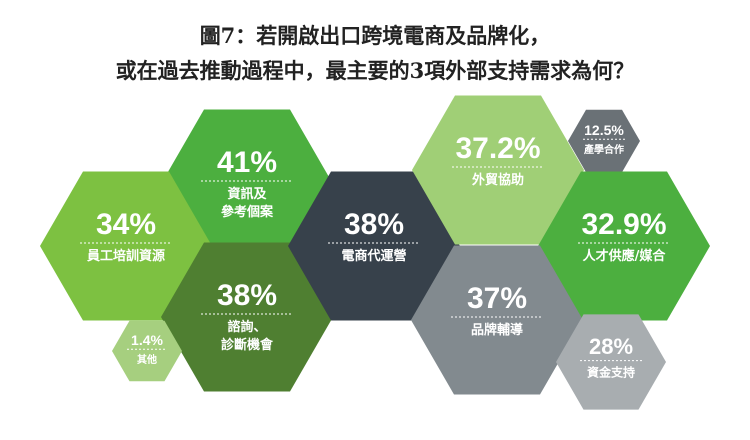 The height and width of the screenshot is (440, 750). I want to click on hexagon-label: 資訊及, so click(247, 194).